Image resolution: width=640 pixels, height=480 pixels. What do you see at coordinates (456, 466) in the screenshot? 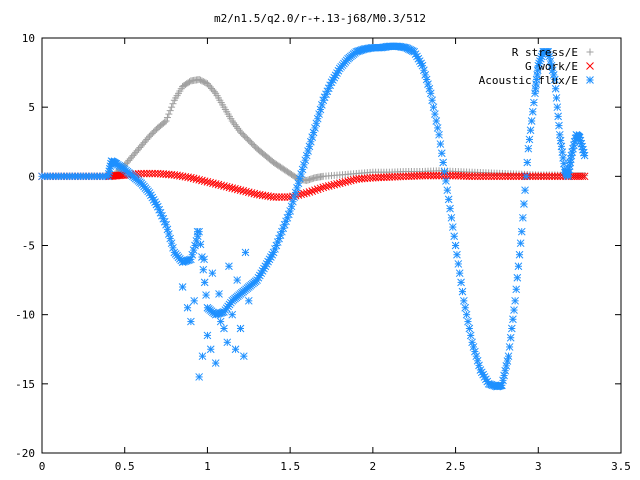
I see `x-tick-label: 2.5` at bounding box center [456, 466].